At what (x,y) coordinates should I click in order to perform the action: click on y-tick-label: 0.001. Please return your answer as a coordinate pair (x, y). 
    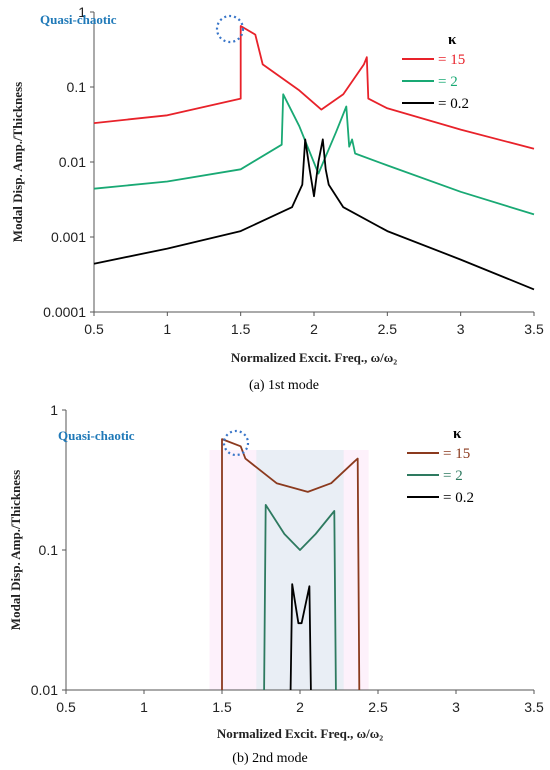
    Looking at the image, I should click on (68, 237).